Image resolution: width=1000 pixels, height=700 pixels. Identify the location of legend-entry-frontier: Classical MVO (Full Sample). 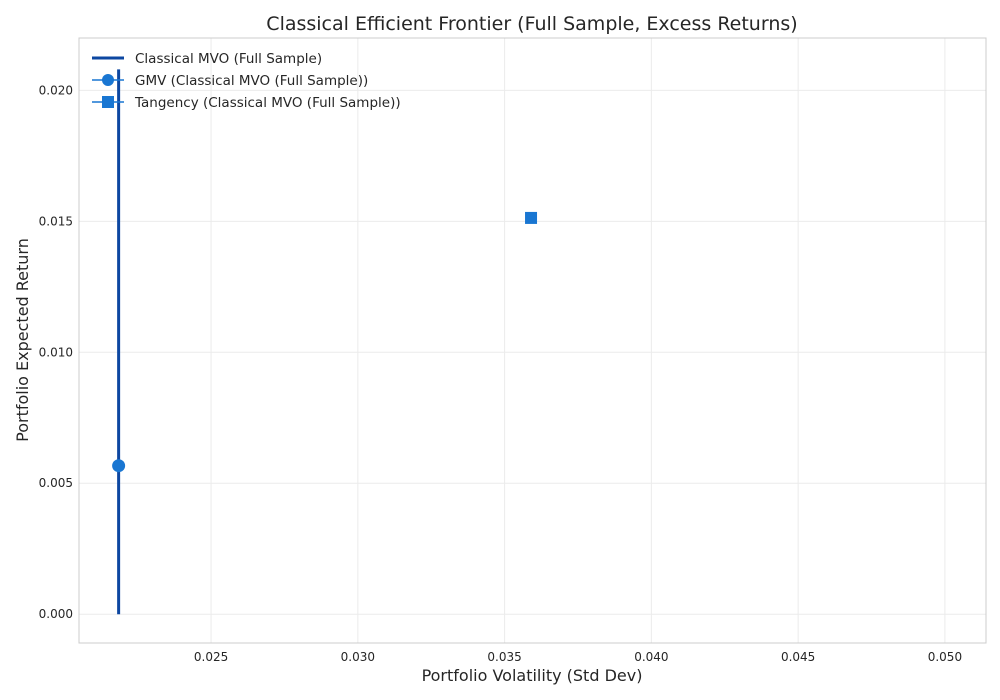
(207, 59).